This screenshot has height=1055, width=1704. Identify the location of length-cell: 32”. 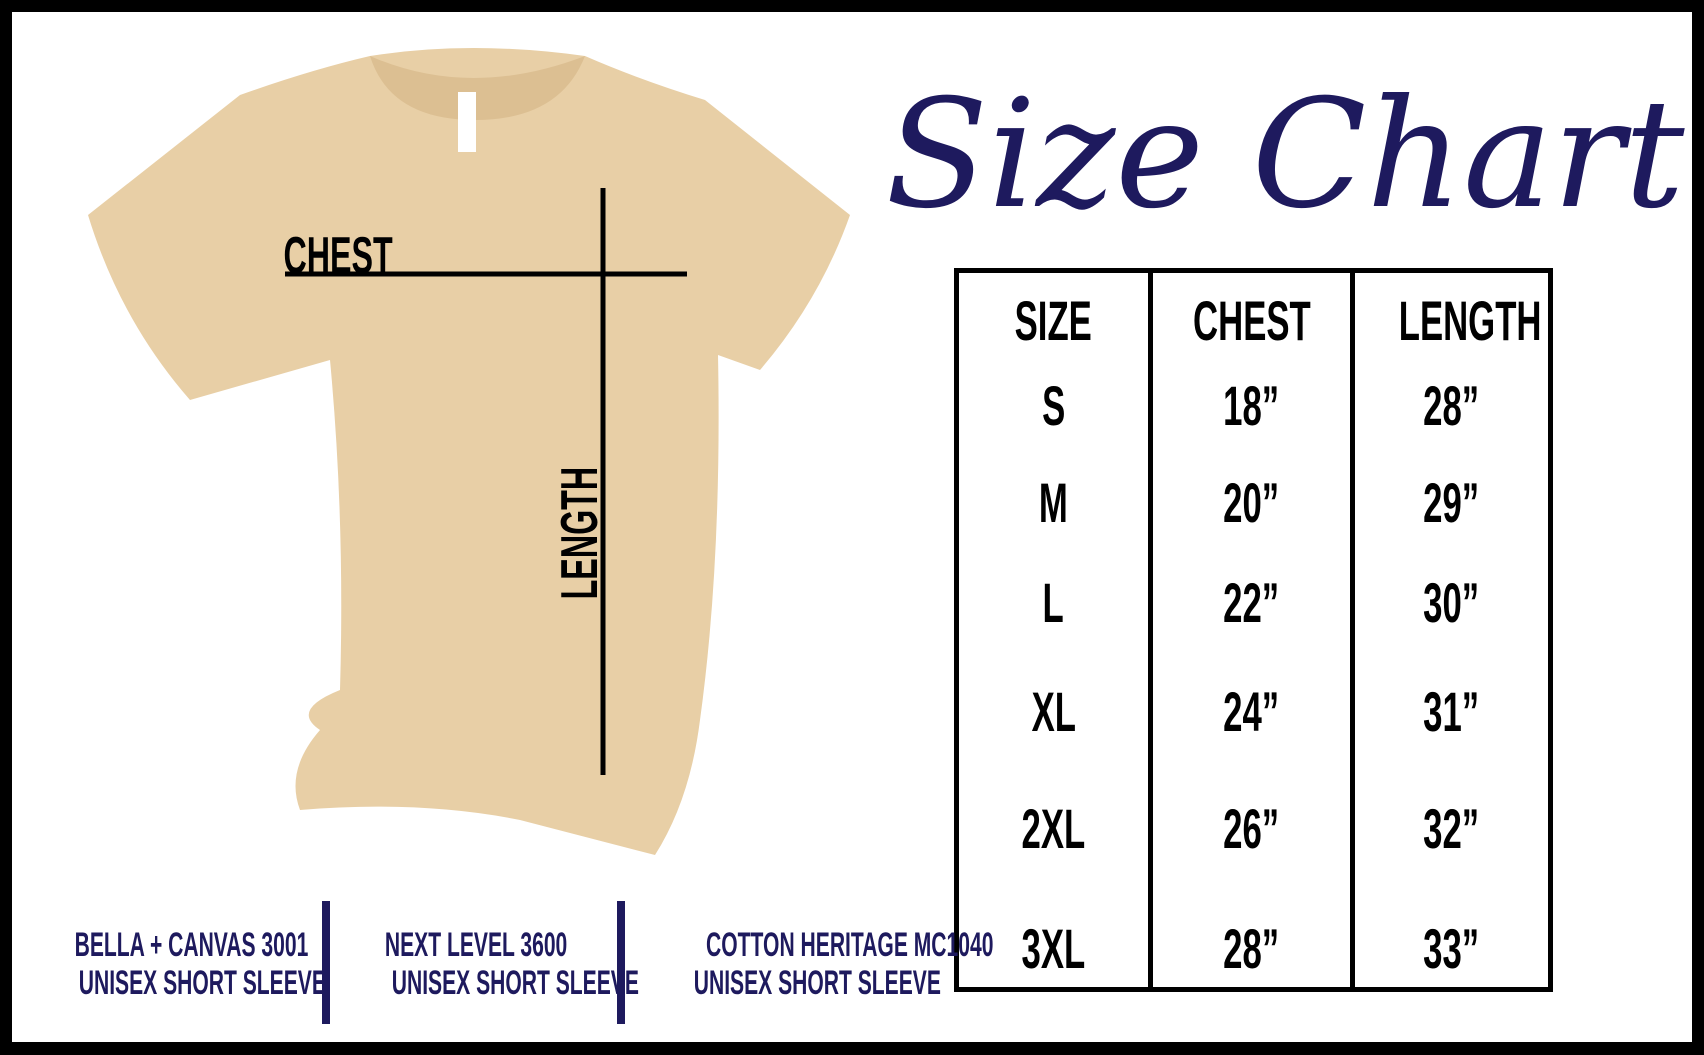
(1451, 828).